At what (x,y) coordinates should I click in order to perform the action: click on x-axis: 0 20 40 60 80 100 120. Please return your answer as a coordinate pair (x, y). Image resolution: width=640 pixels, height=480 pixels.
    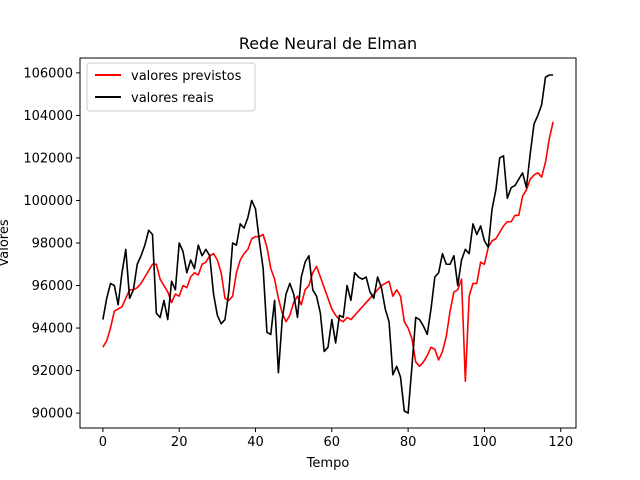
    Looking at the image, I should click on (336, 439).